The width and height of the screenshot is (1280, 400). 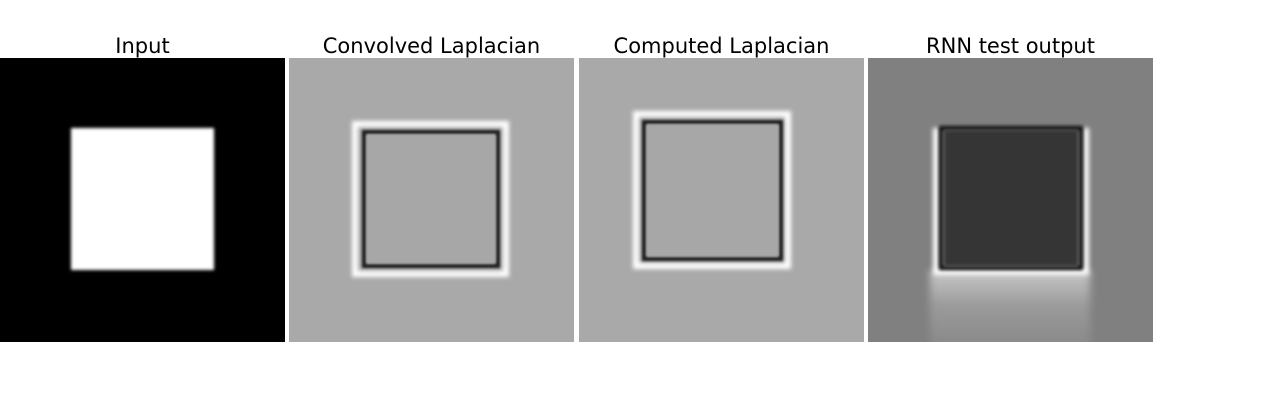 I want to click on computed-inner-edge, so click(x=712, y=190).